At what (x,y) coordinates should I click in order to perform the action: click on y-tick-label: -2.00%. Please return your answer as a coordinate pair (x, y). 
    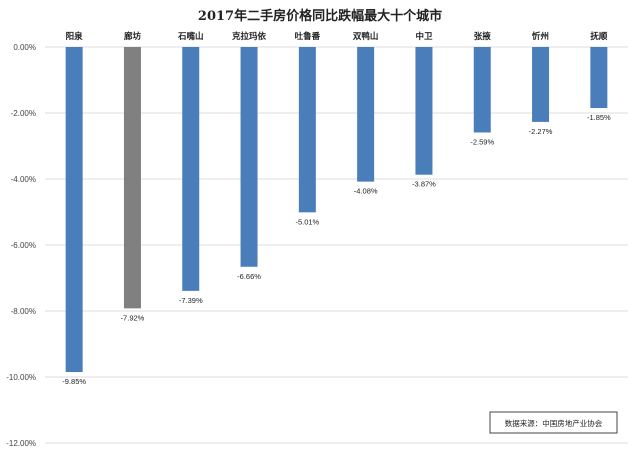
    Looking at the image, I should click on (23, 113).